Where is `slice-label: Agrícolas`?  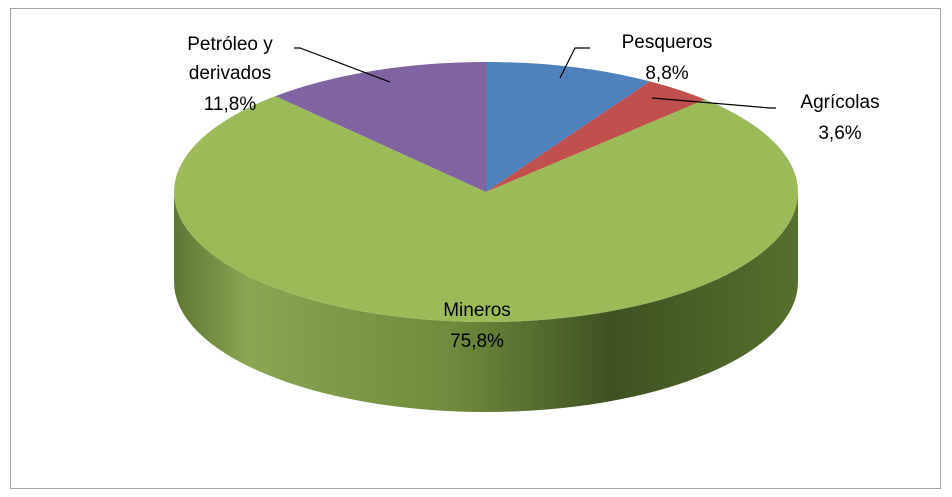
slice-label: Agrícolas is located at coordinates (840, 102).